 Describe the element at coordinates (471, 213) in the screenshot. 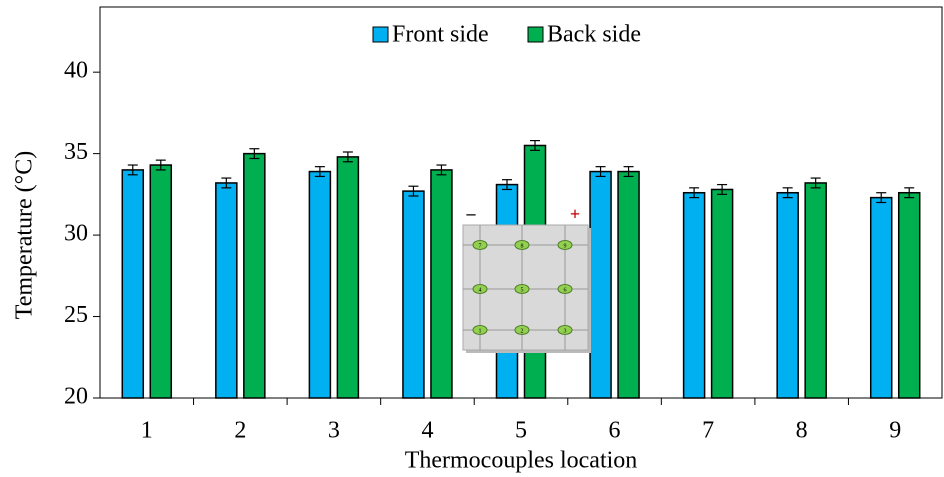

I see `inset-sign-minus: –` at that location.